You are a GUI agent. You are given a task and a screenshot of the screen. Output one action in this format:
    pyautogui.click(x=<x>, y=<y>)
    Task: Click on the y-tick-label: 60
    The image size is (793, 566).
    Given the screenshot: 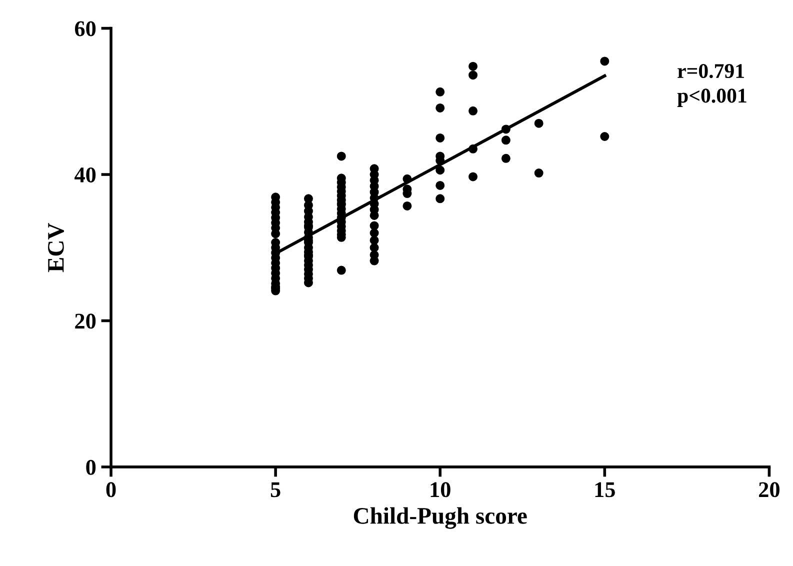 What is the action you would take?
    pyautogui.click(x=85, y=28)
    